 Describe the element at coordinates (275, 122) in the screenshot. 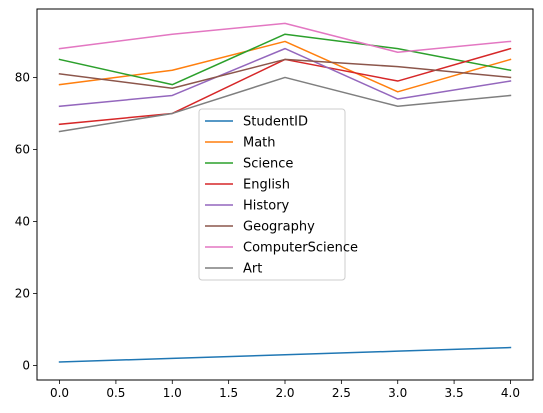

I see `legend-label-studentid: StudentID` at that location.